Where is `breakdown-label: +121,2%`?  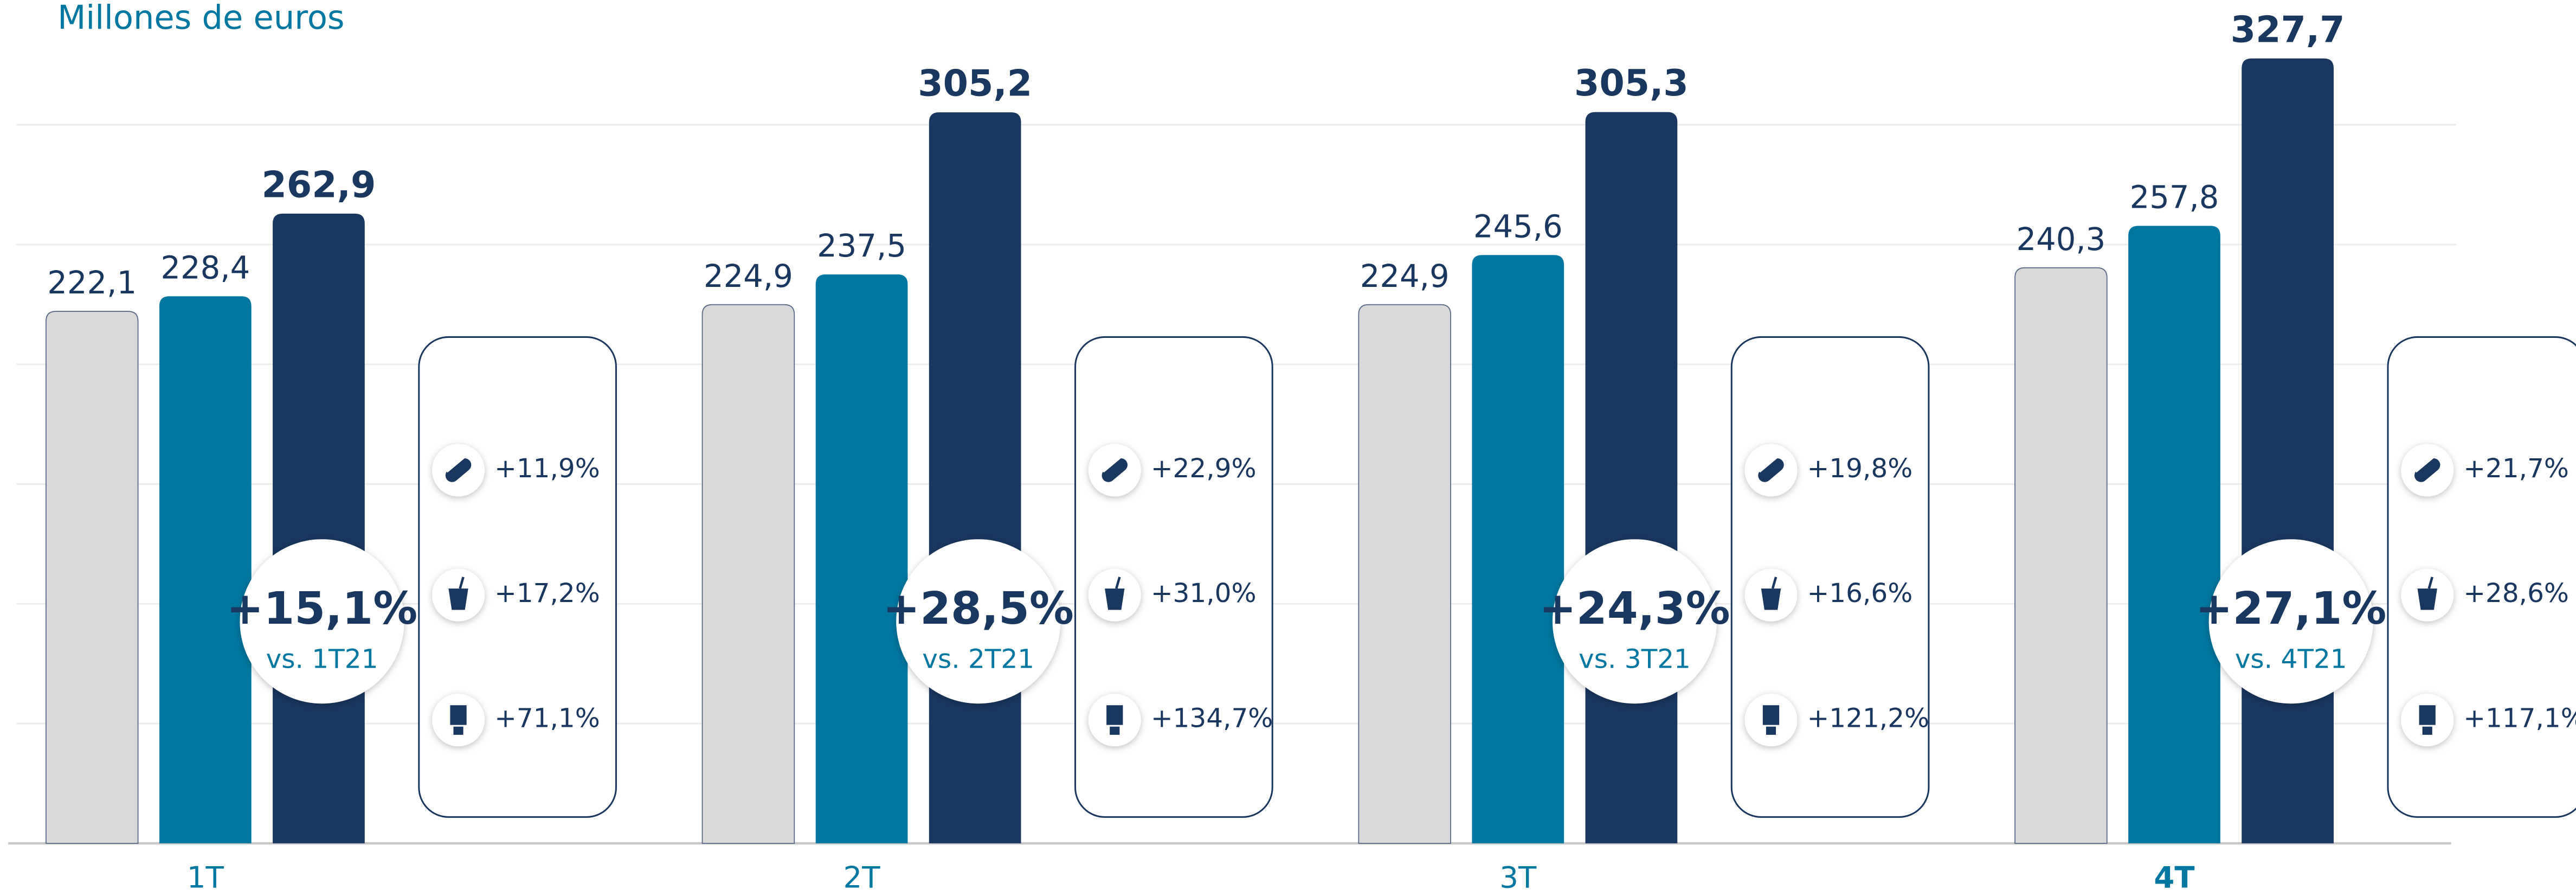
breakdown-label: +121,2% is located at coordinates (1868, 718).